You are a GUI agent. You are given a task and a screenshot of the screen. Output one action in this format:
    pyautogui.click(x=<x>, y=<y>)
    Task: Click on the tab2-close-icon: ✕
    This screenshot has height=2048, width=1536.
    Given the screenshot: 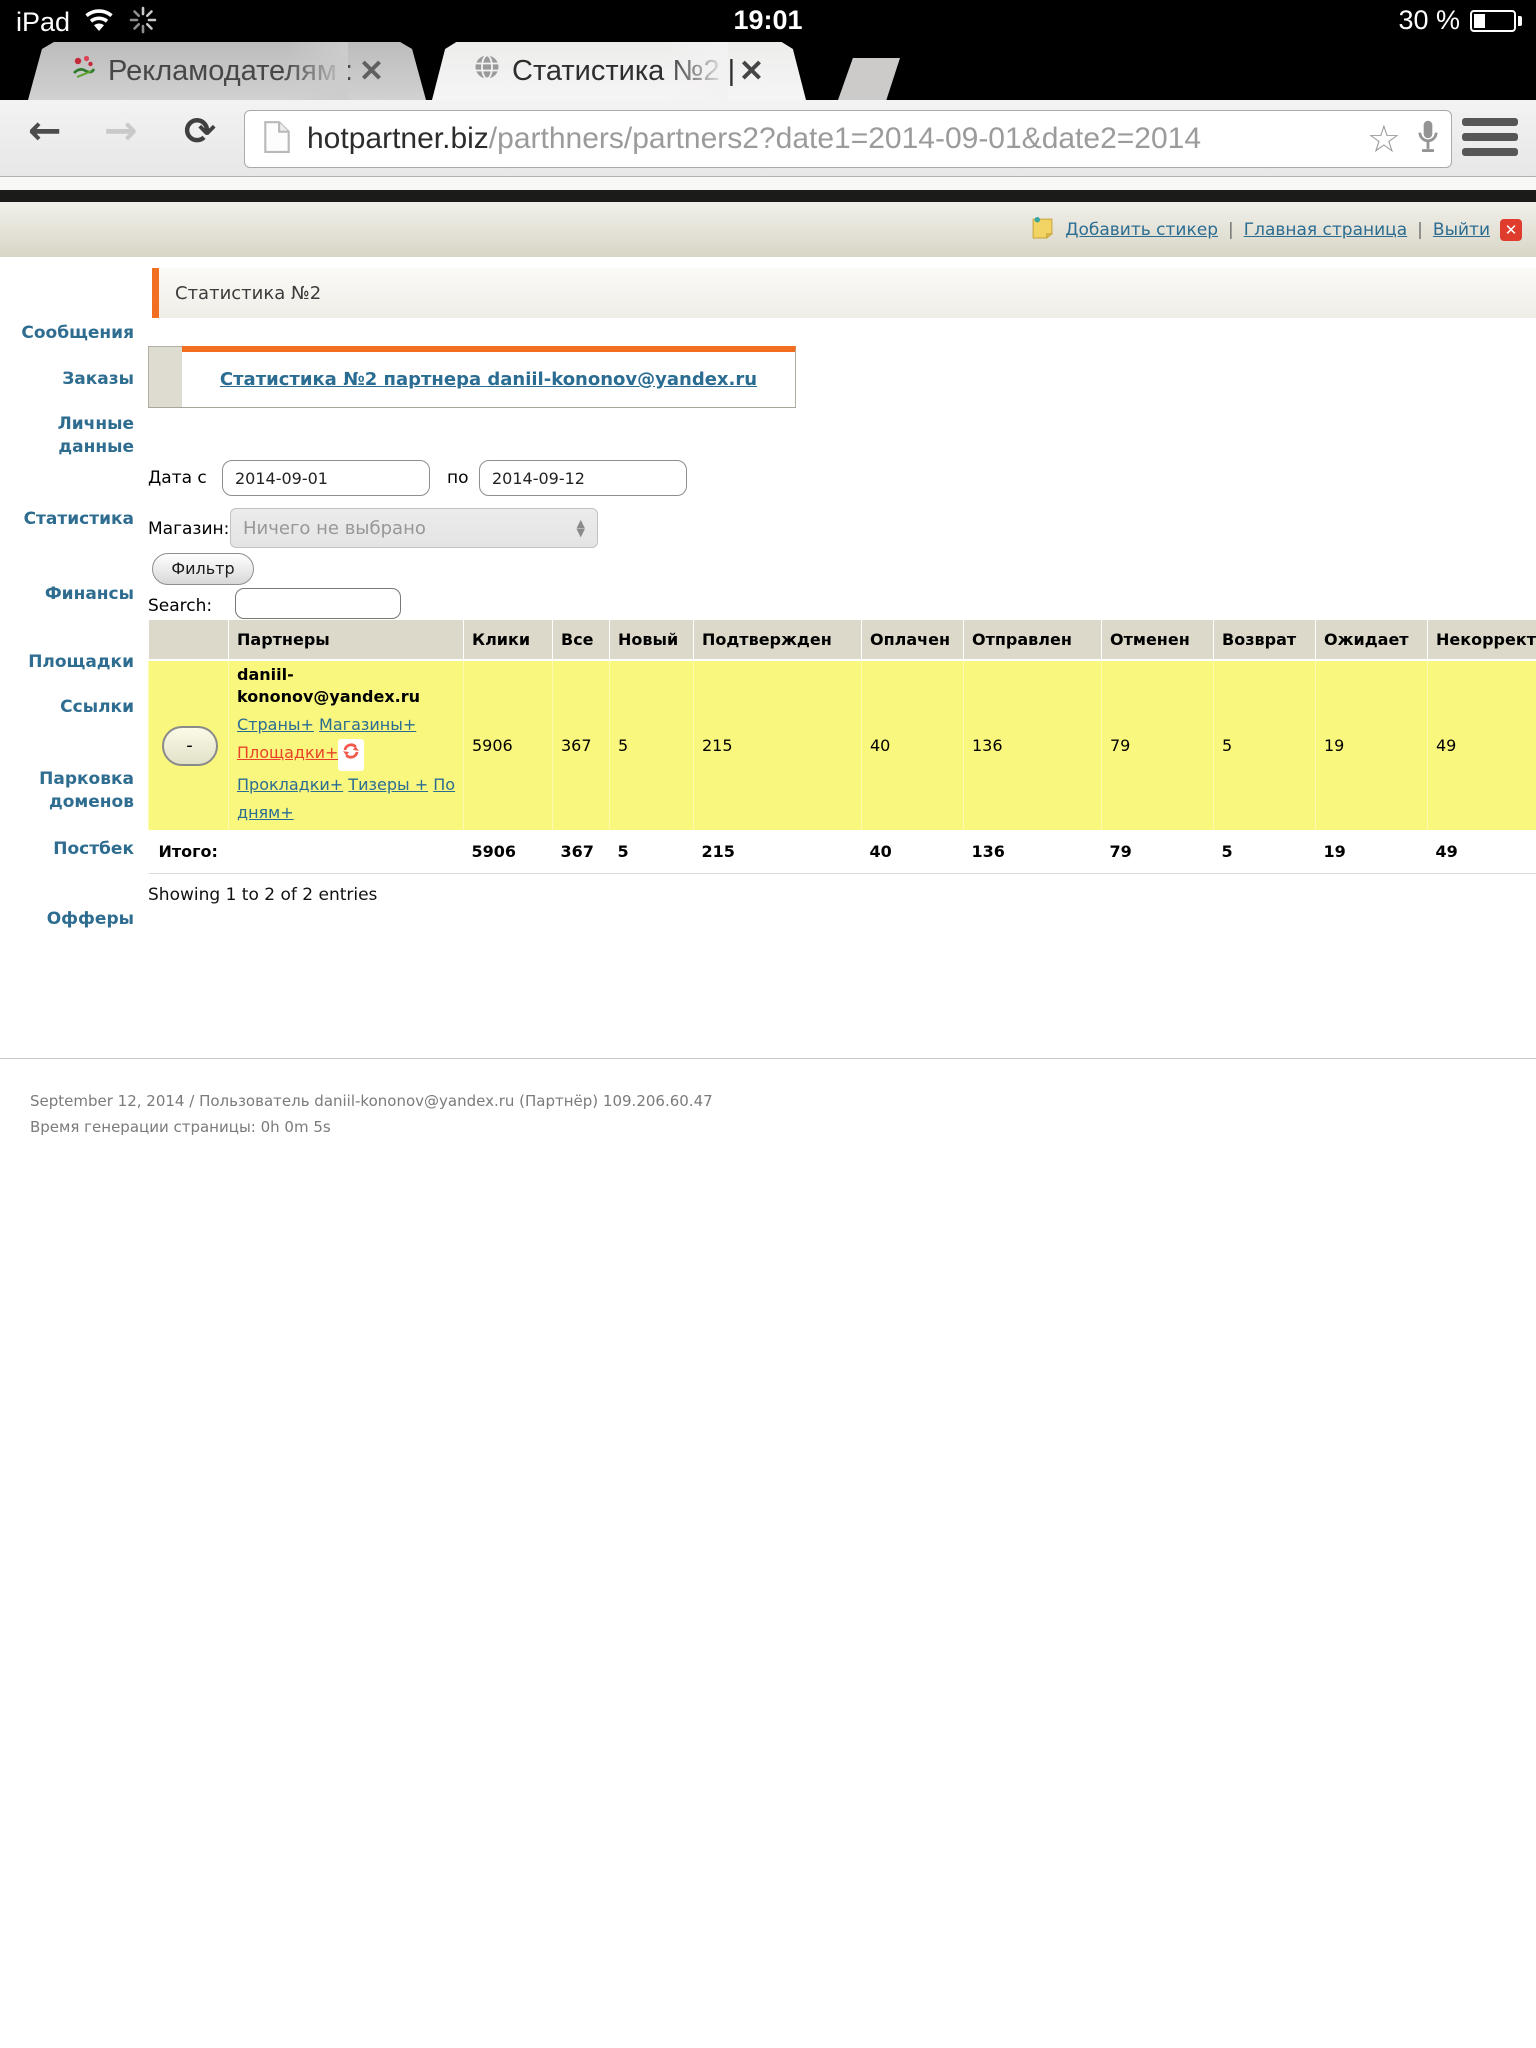 What is the action you would take?
    pyautogui.click(x=751, y=71)
    